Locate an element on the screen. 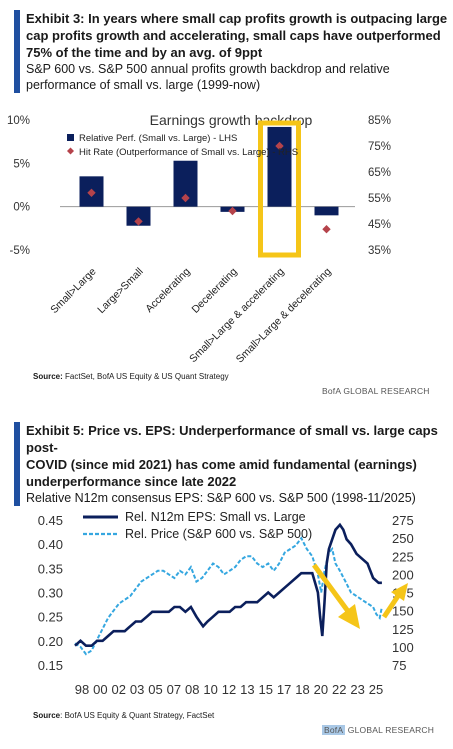 This screenshot has height=749, width=453. x-tick-23: 23 is located at coordinates (357, 689).